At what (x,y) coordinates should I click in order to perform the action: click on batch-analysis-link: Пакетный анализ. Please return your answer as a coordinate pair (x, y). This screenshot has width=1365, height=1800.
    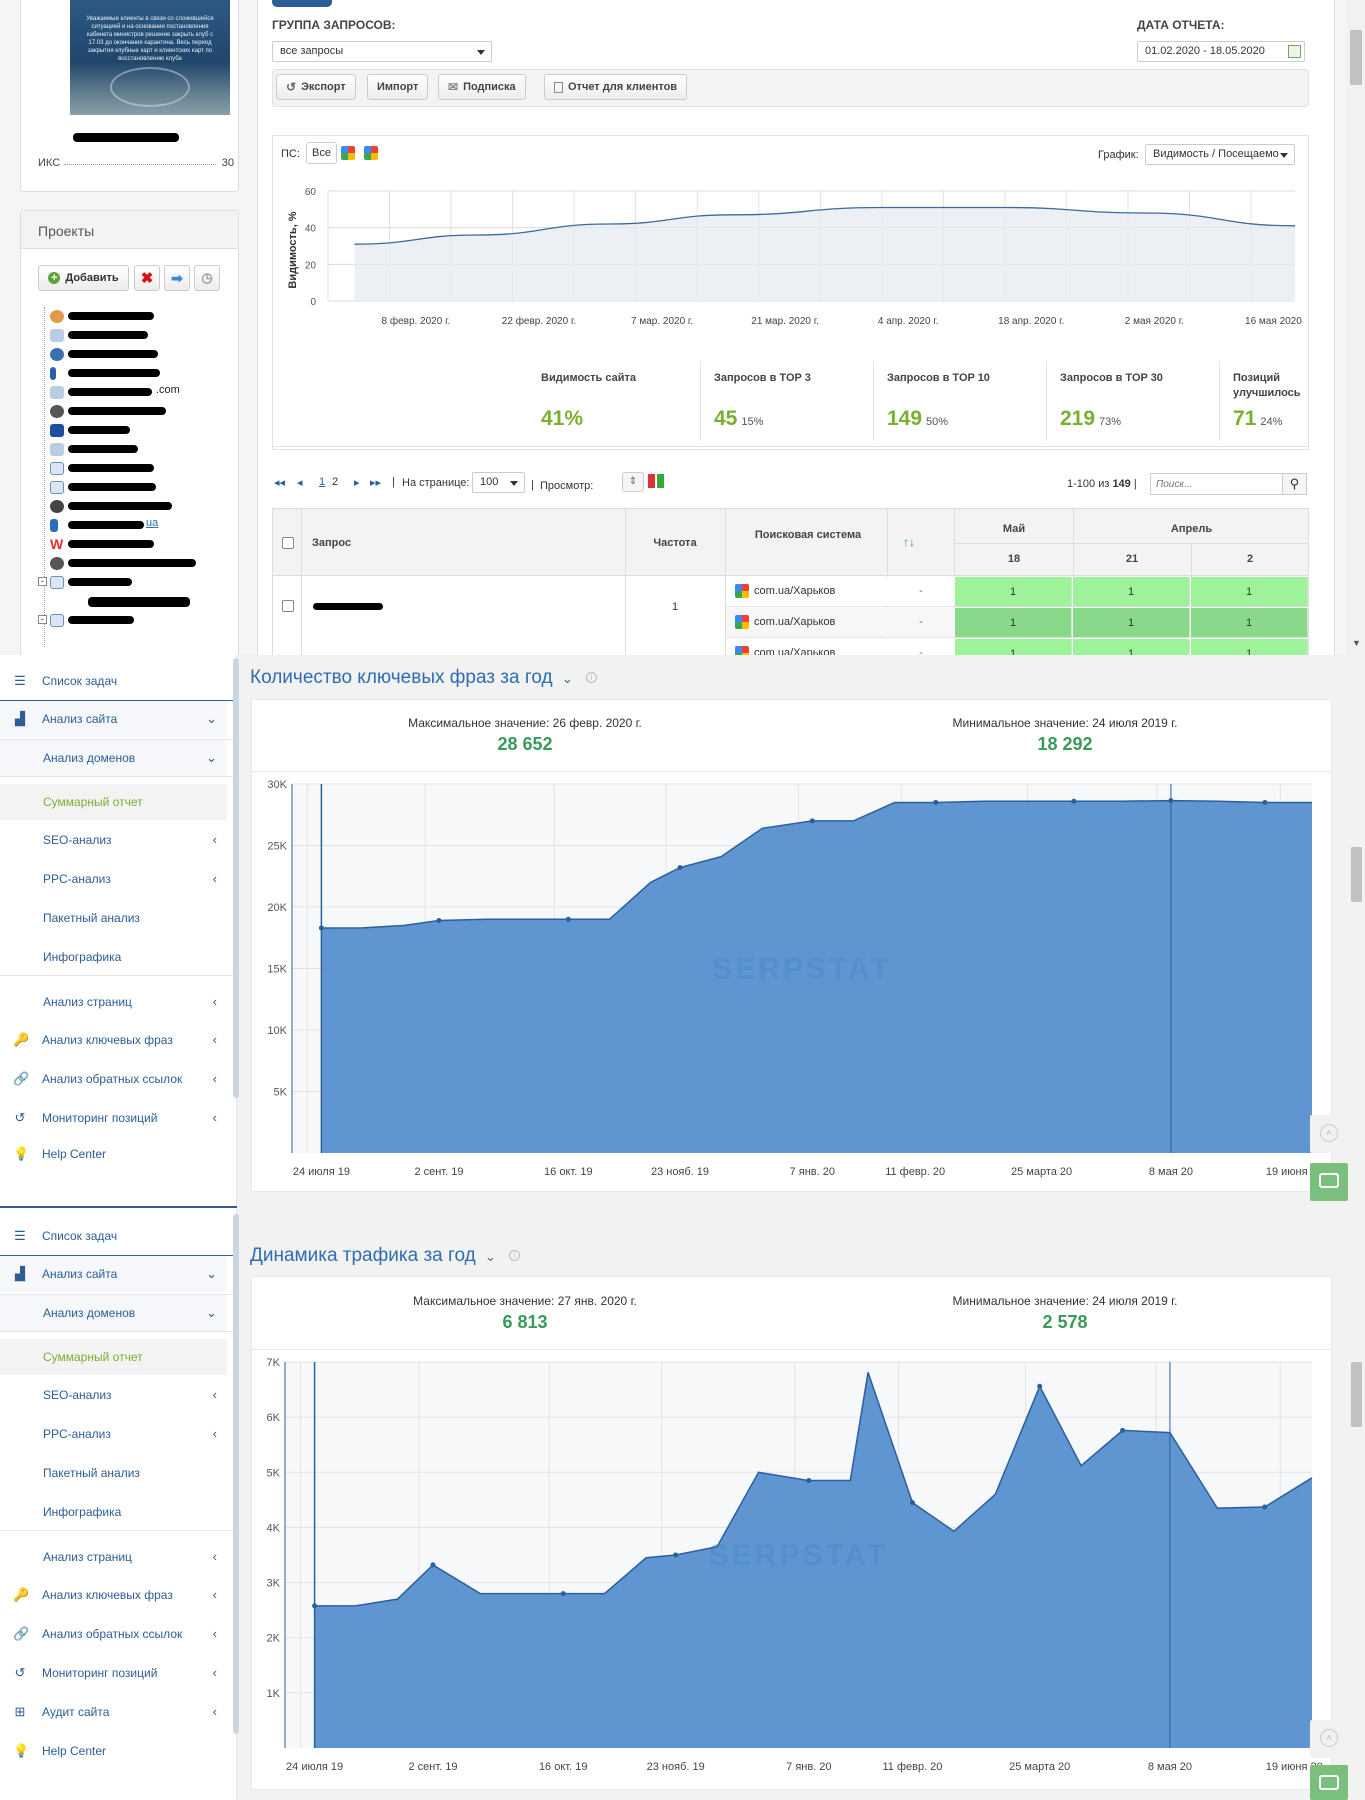
    Looking at the image, I should click on (113, 918).